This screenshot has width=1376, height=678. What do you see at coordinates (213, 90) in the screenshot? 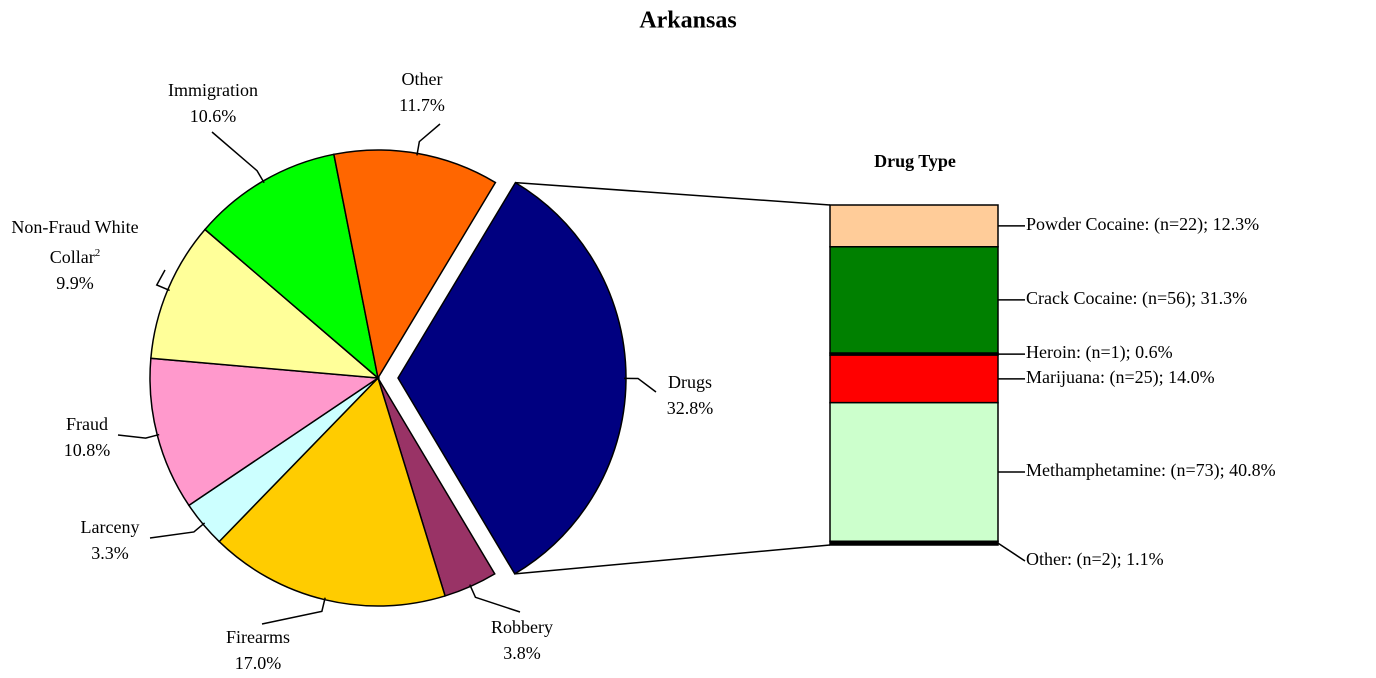
I see `category-label: Immigration` at bounding box center [213, 90].